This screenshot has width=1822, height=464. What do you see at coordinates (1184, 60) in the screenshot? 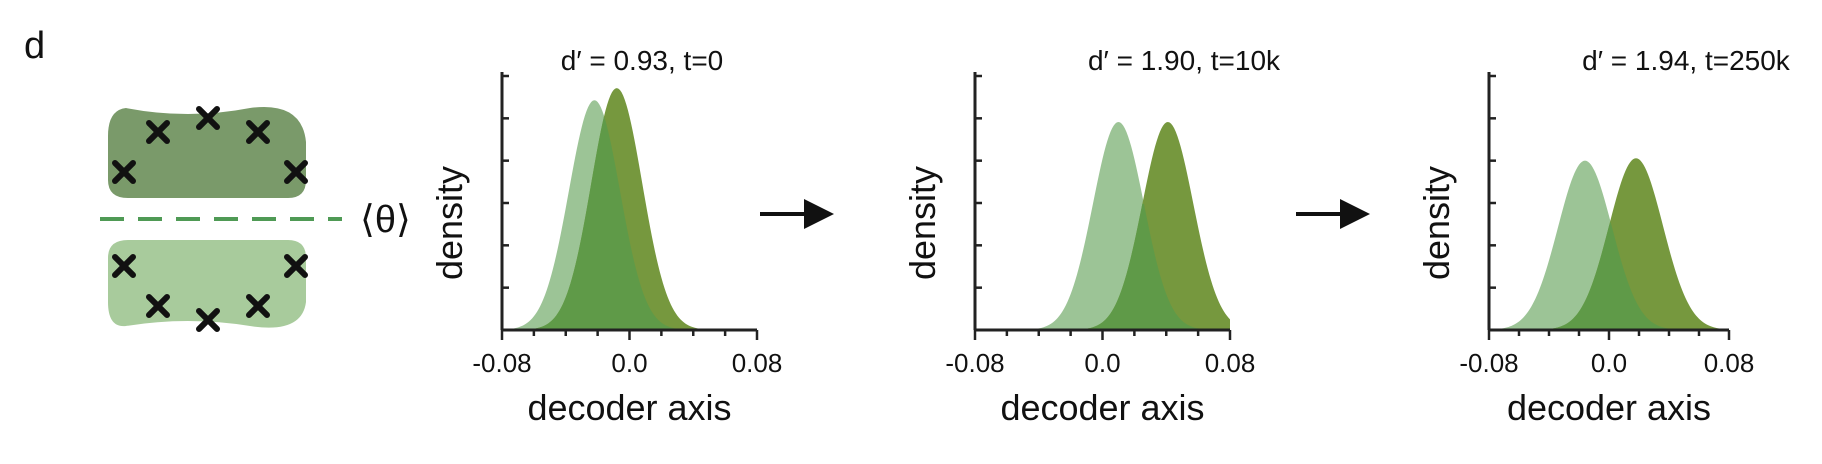
I see `chart-title: d′ = 1.90, t=10k` at bounding box center [1184, 60].